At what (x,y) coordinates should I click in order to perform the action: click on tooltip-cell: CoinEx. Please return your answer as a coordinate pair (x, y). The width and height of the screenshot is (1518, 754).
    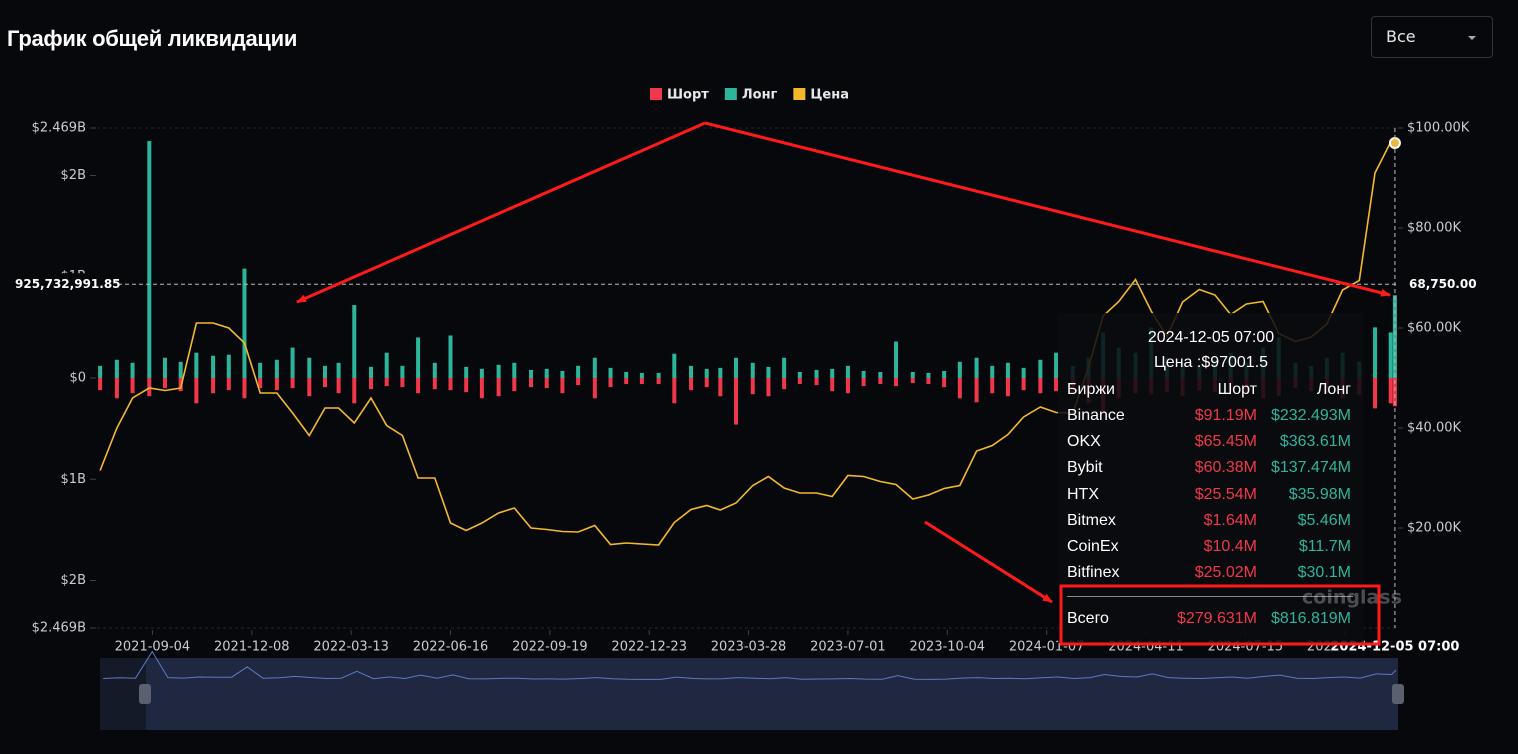
    Looking at the image, I should click on (1093, 546).